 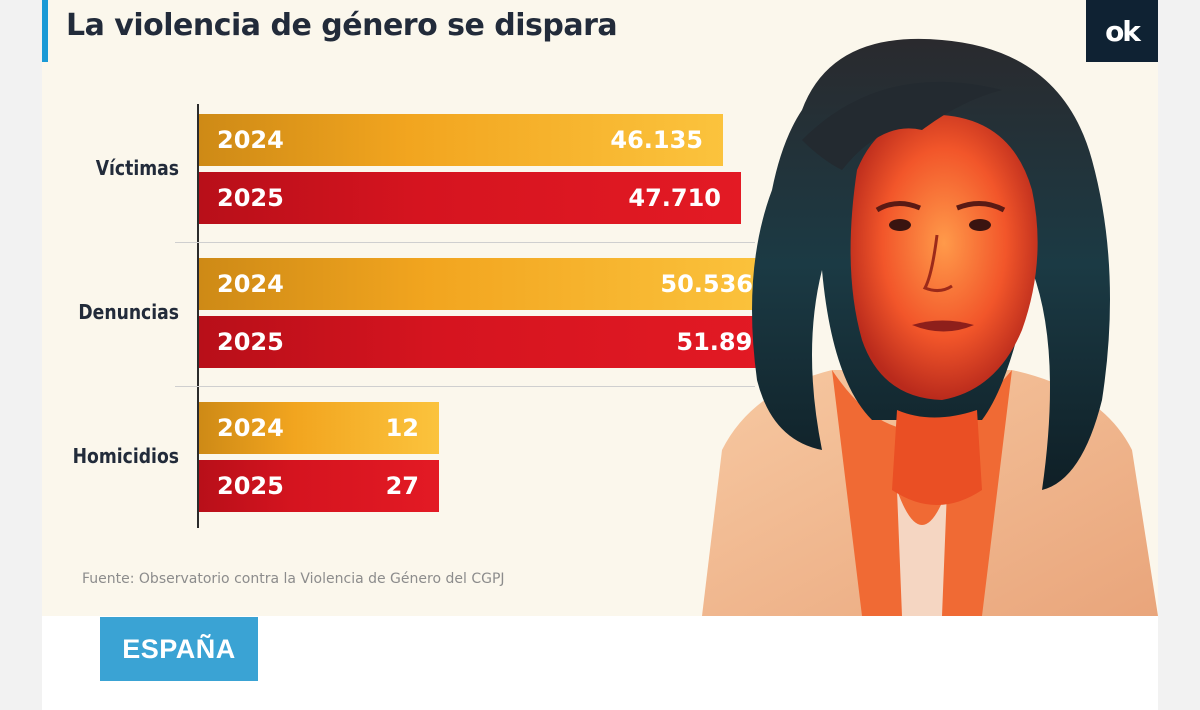 What do you see at coordinates (179, 649) in the screenshot?
I see `section-tag-espana: ESPAÑA` at bounding box center [179, 649].